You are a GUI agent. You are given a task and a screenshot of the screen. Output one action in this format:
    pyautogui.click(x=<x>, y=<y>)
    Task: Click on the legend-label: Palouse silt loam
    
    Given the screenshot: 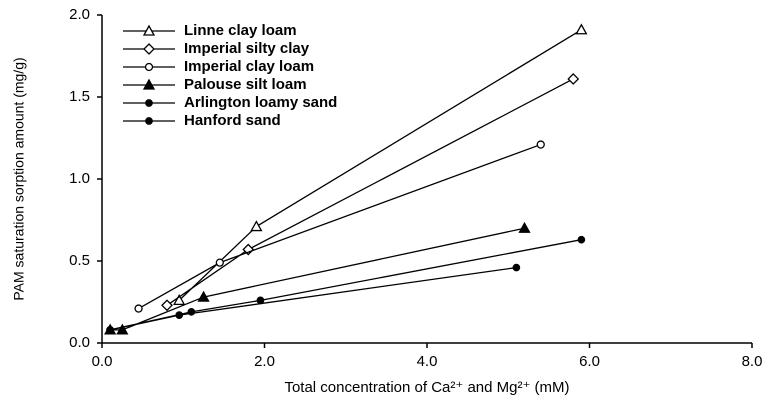 What is the action you would take?
    pyautogui.click(x=245, y=84)
    